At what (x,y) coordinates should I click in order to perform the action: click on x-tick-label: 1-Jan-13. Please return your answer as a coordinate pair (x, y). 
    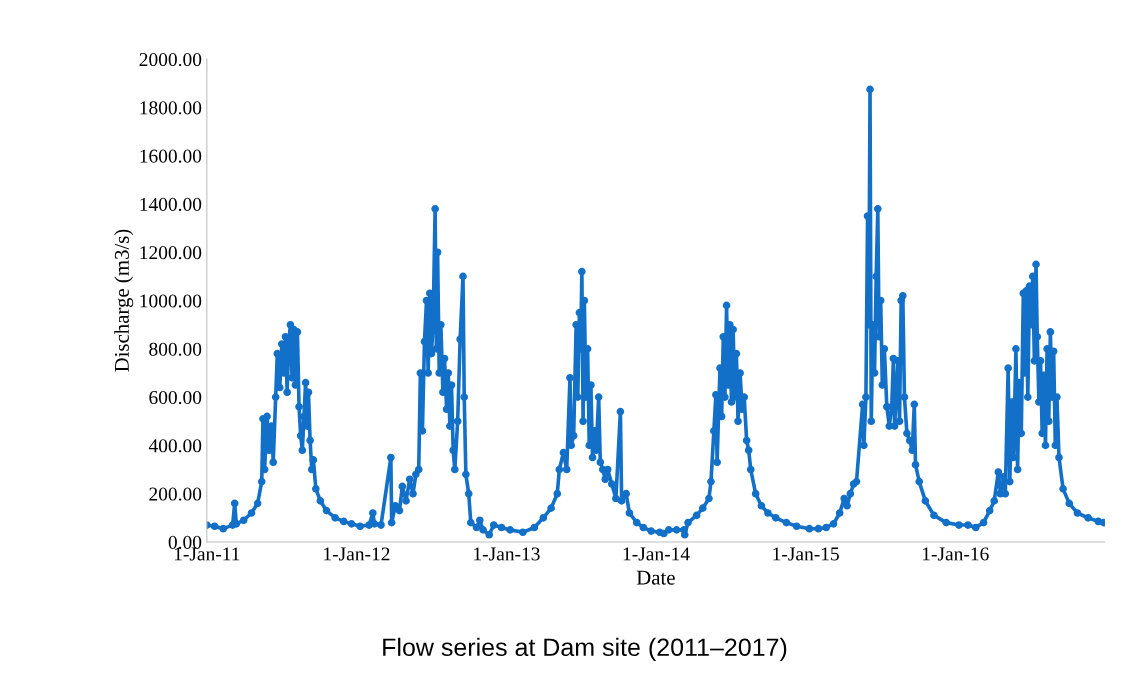
    Looking at the image, I should click on (507, 554).